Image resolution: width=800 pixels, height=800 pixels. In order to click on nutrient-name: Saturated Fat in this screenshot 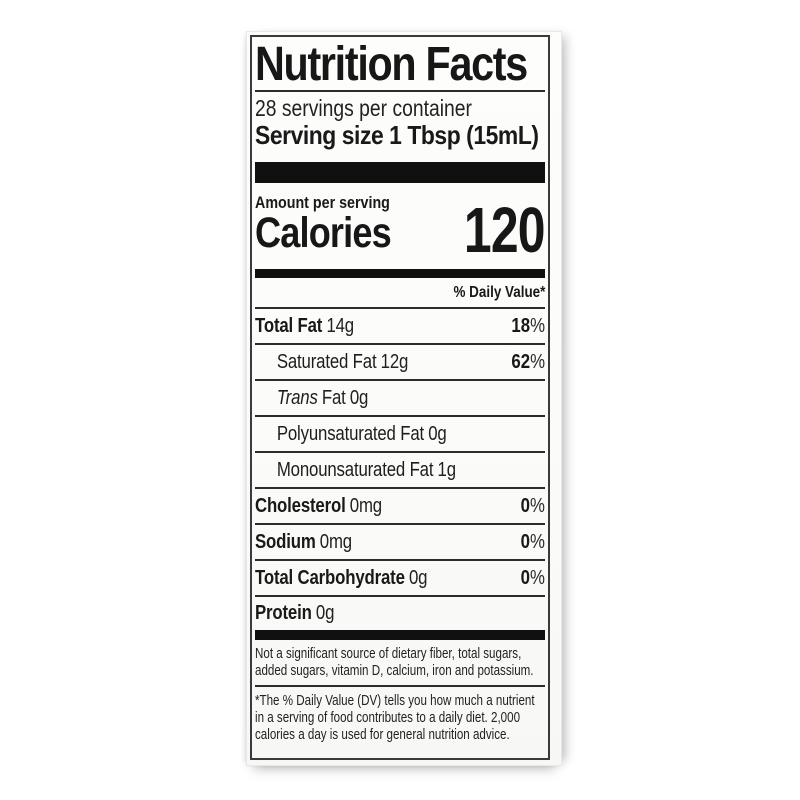, I will do `click(326, 361)`.